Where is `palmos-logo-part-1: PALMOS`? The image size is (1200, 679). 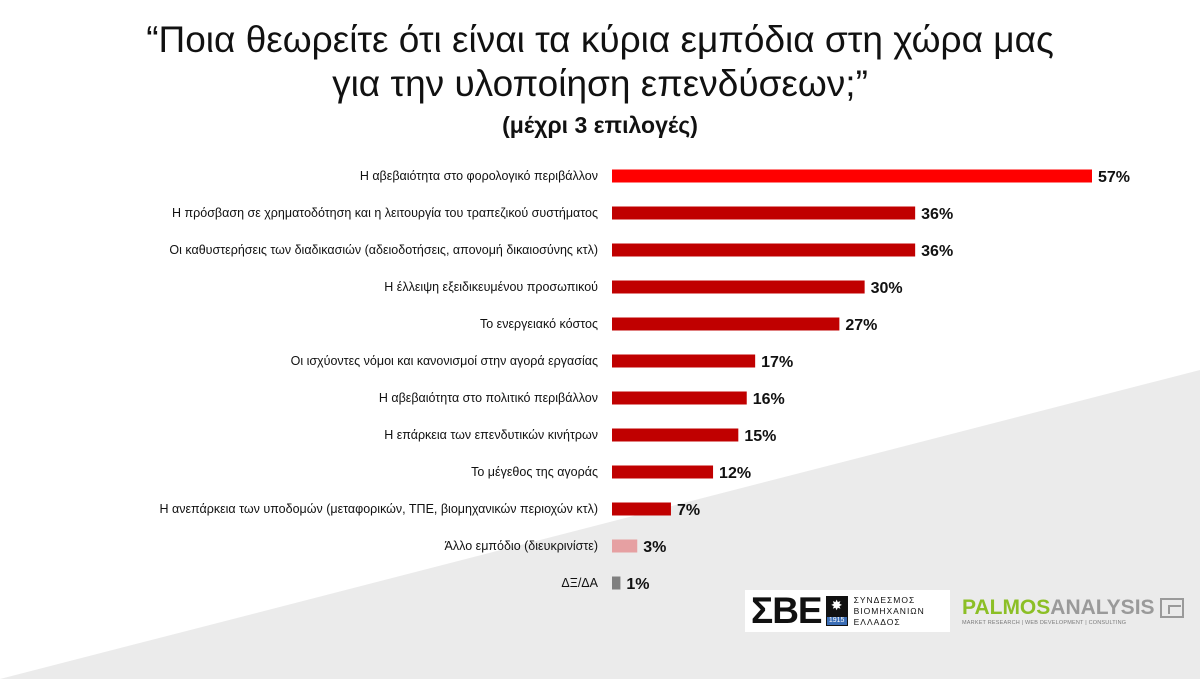
palmos-logo-part-1: PALMOS is located at coordinates (1006, 607).